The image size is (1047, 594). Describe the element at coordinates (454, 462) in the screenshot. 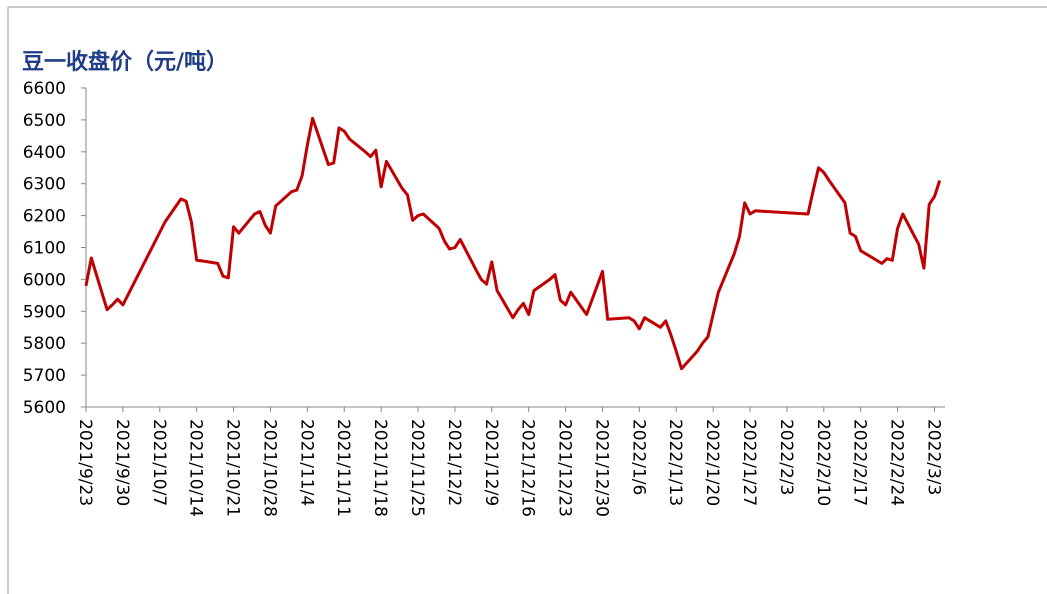

I see `x-tick-label: 2021/12/2` at that location.